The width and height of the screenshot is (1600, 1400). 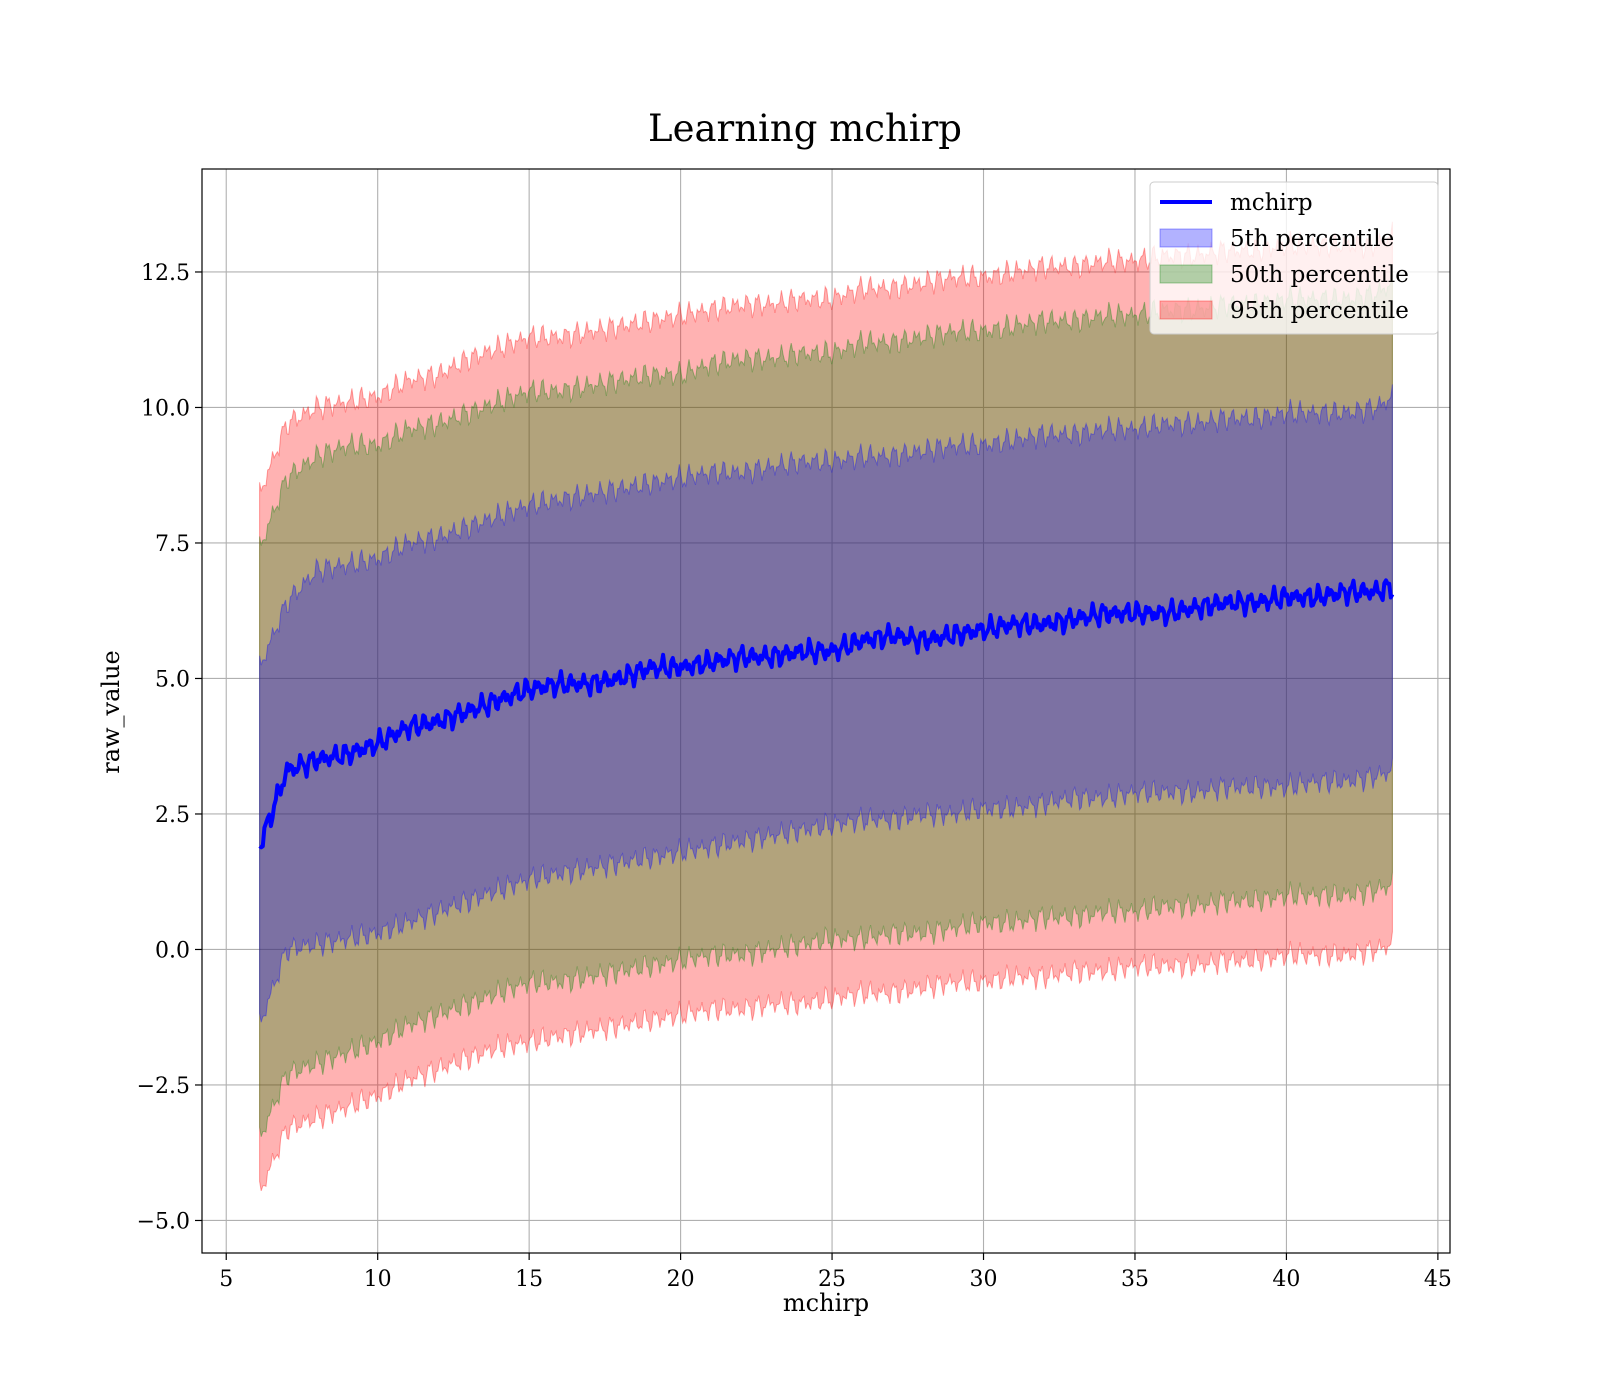 I want to click on legend-label-mchirp: mchirp, so click(x=1271, y=203).